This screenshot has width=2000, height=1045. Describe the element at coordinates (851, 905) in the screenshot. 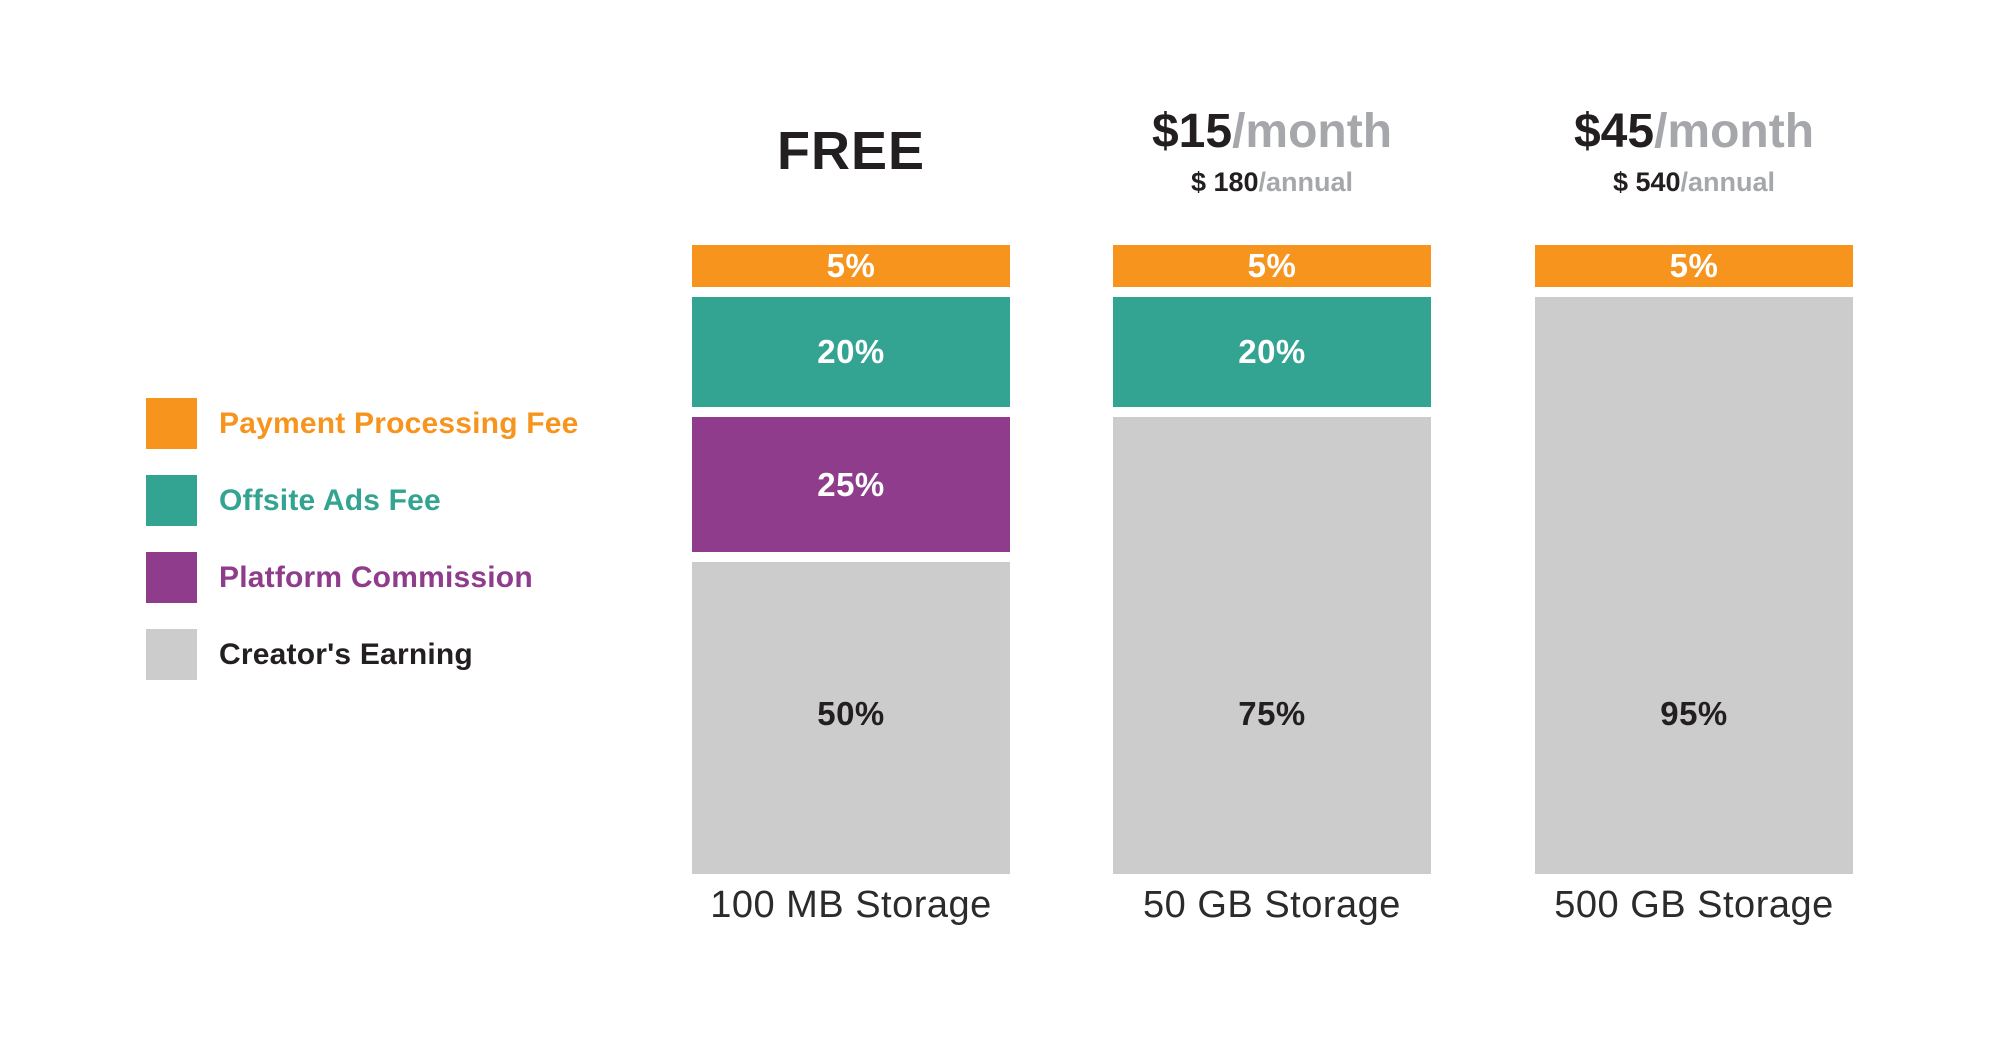

I see `storage-label: 100 MB Storage` at that location.